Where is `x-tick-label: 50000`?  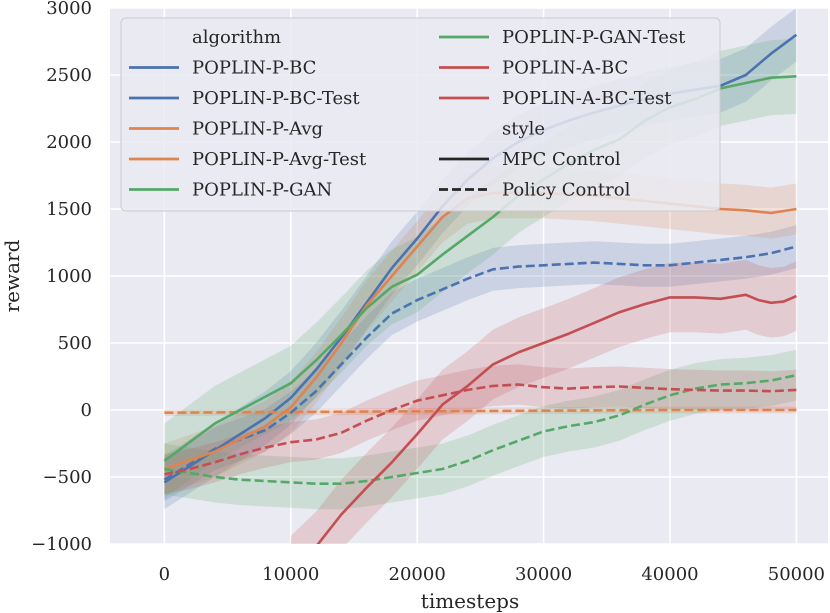
x-tick-label: 50000 is located at coordinates (796, 574).